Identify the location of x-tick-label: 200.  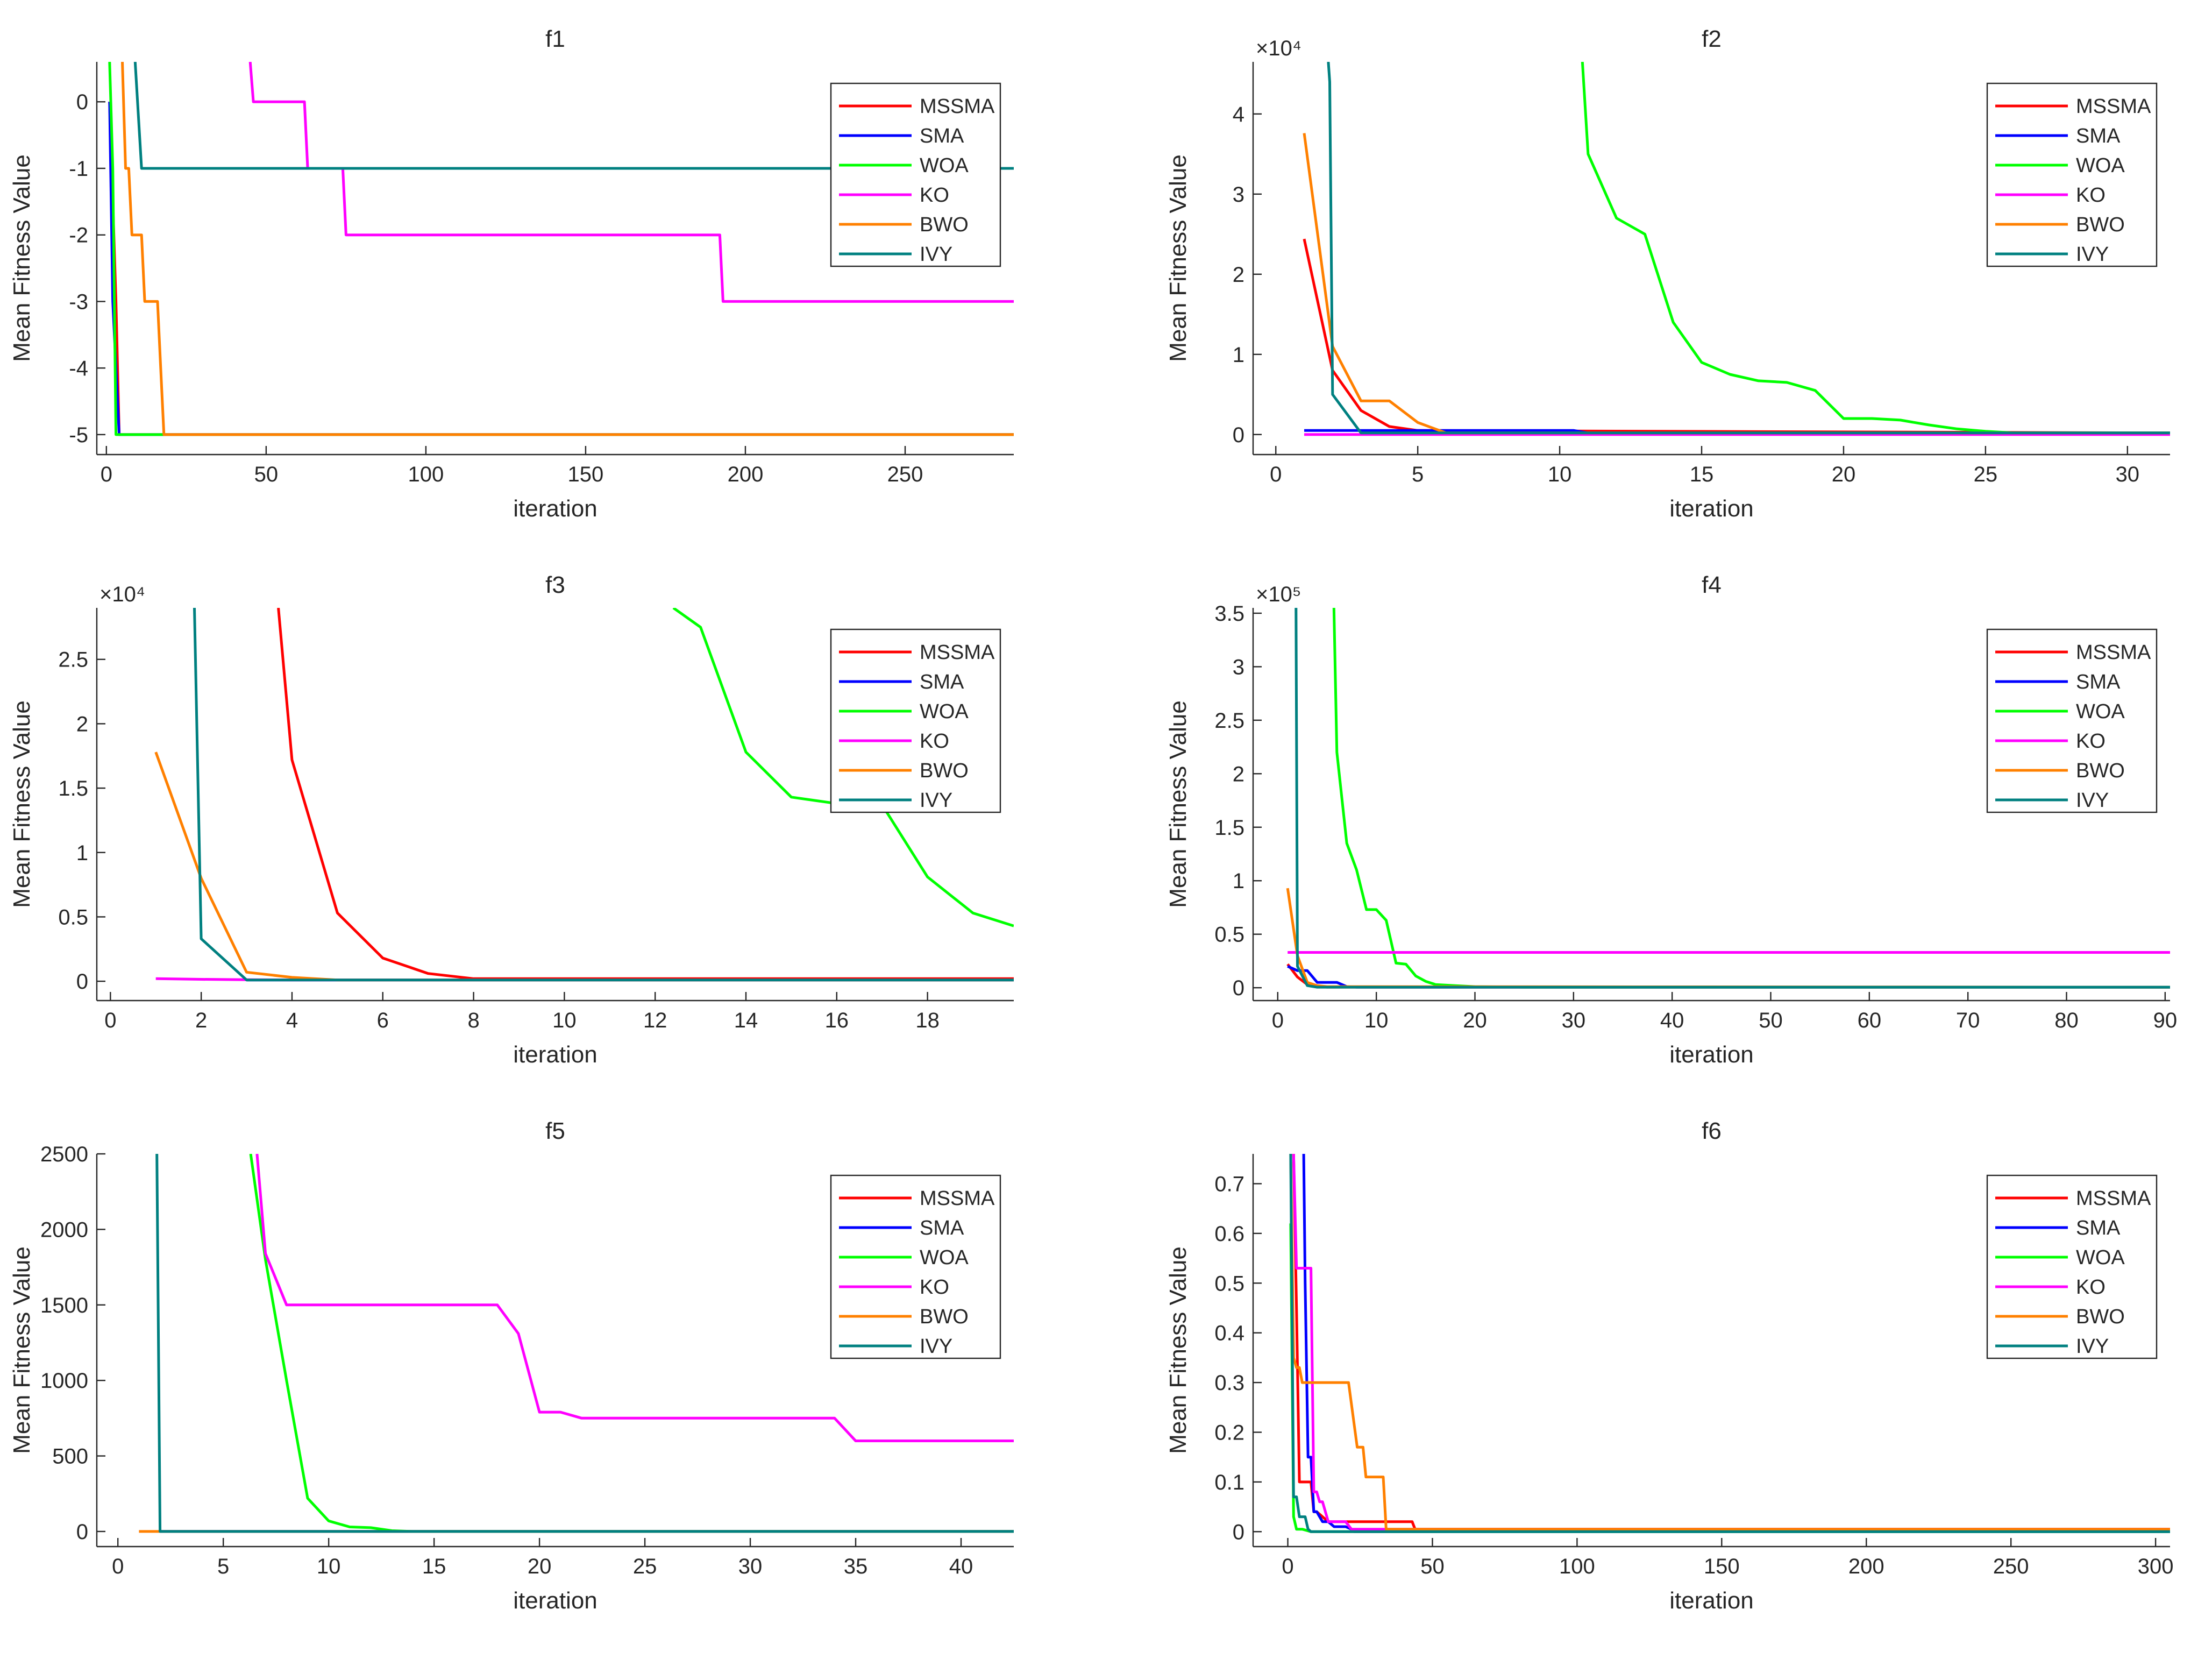
(1866, 1567).